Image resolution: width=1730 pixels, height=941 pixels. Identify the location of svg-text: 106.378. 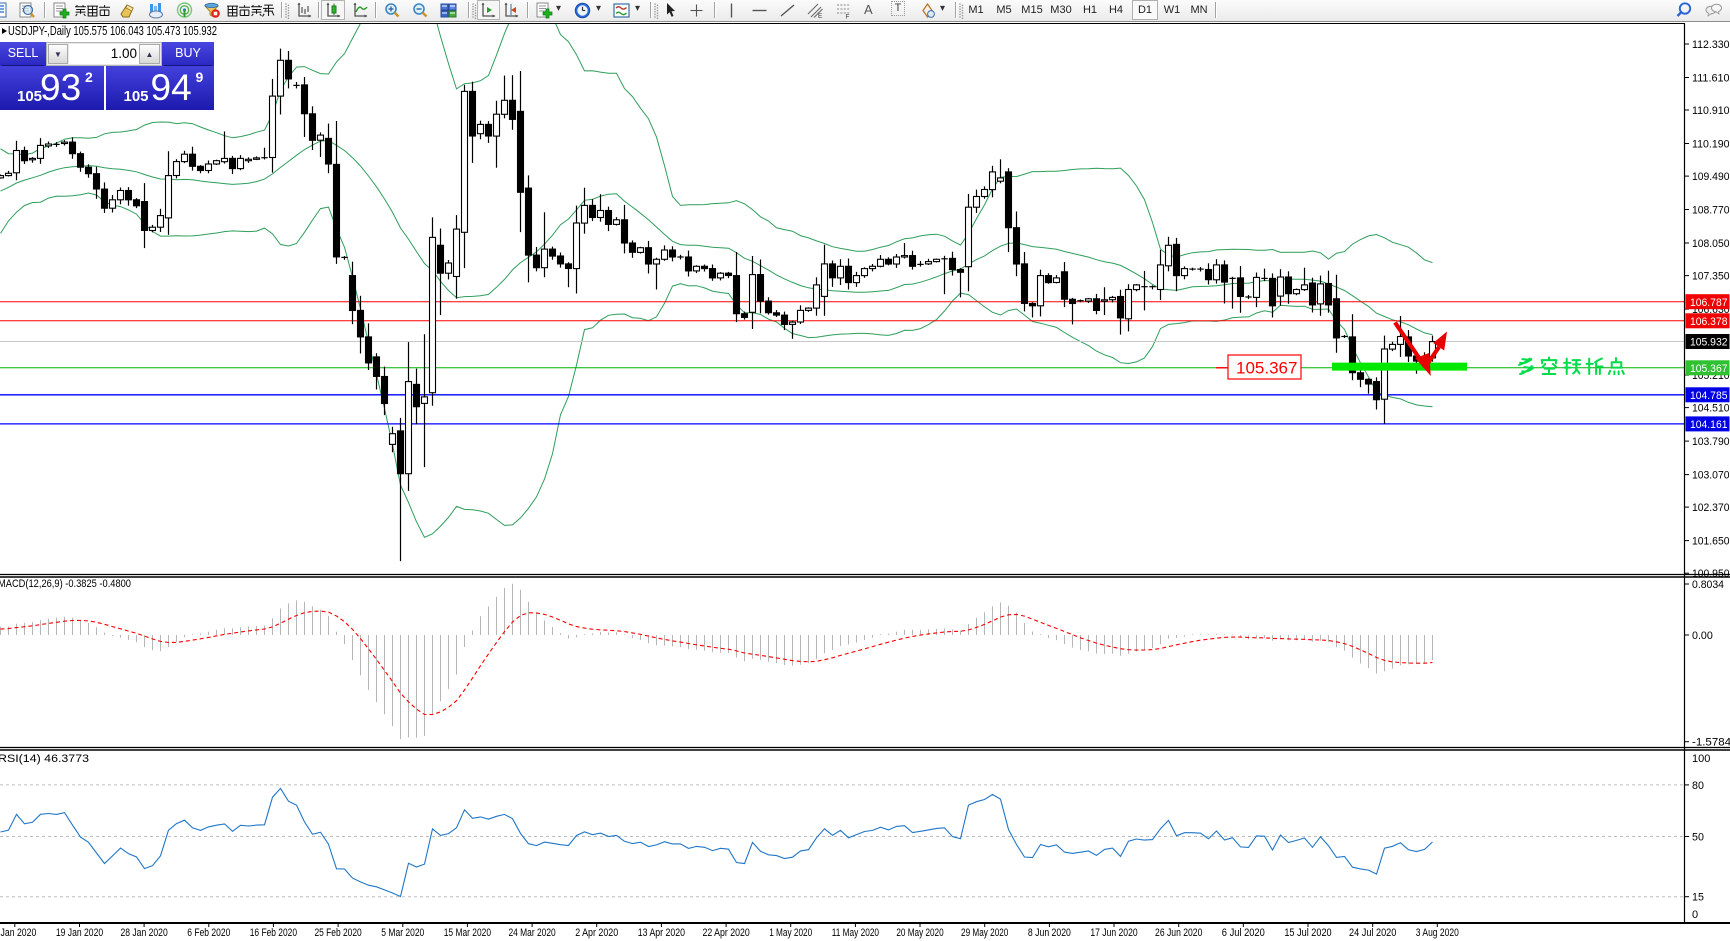
(1709, 322).